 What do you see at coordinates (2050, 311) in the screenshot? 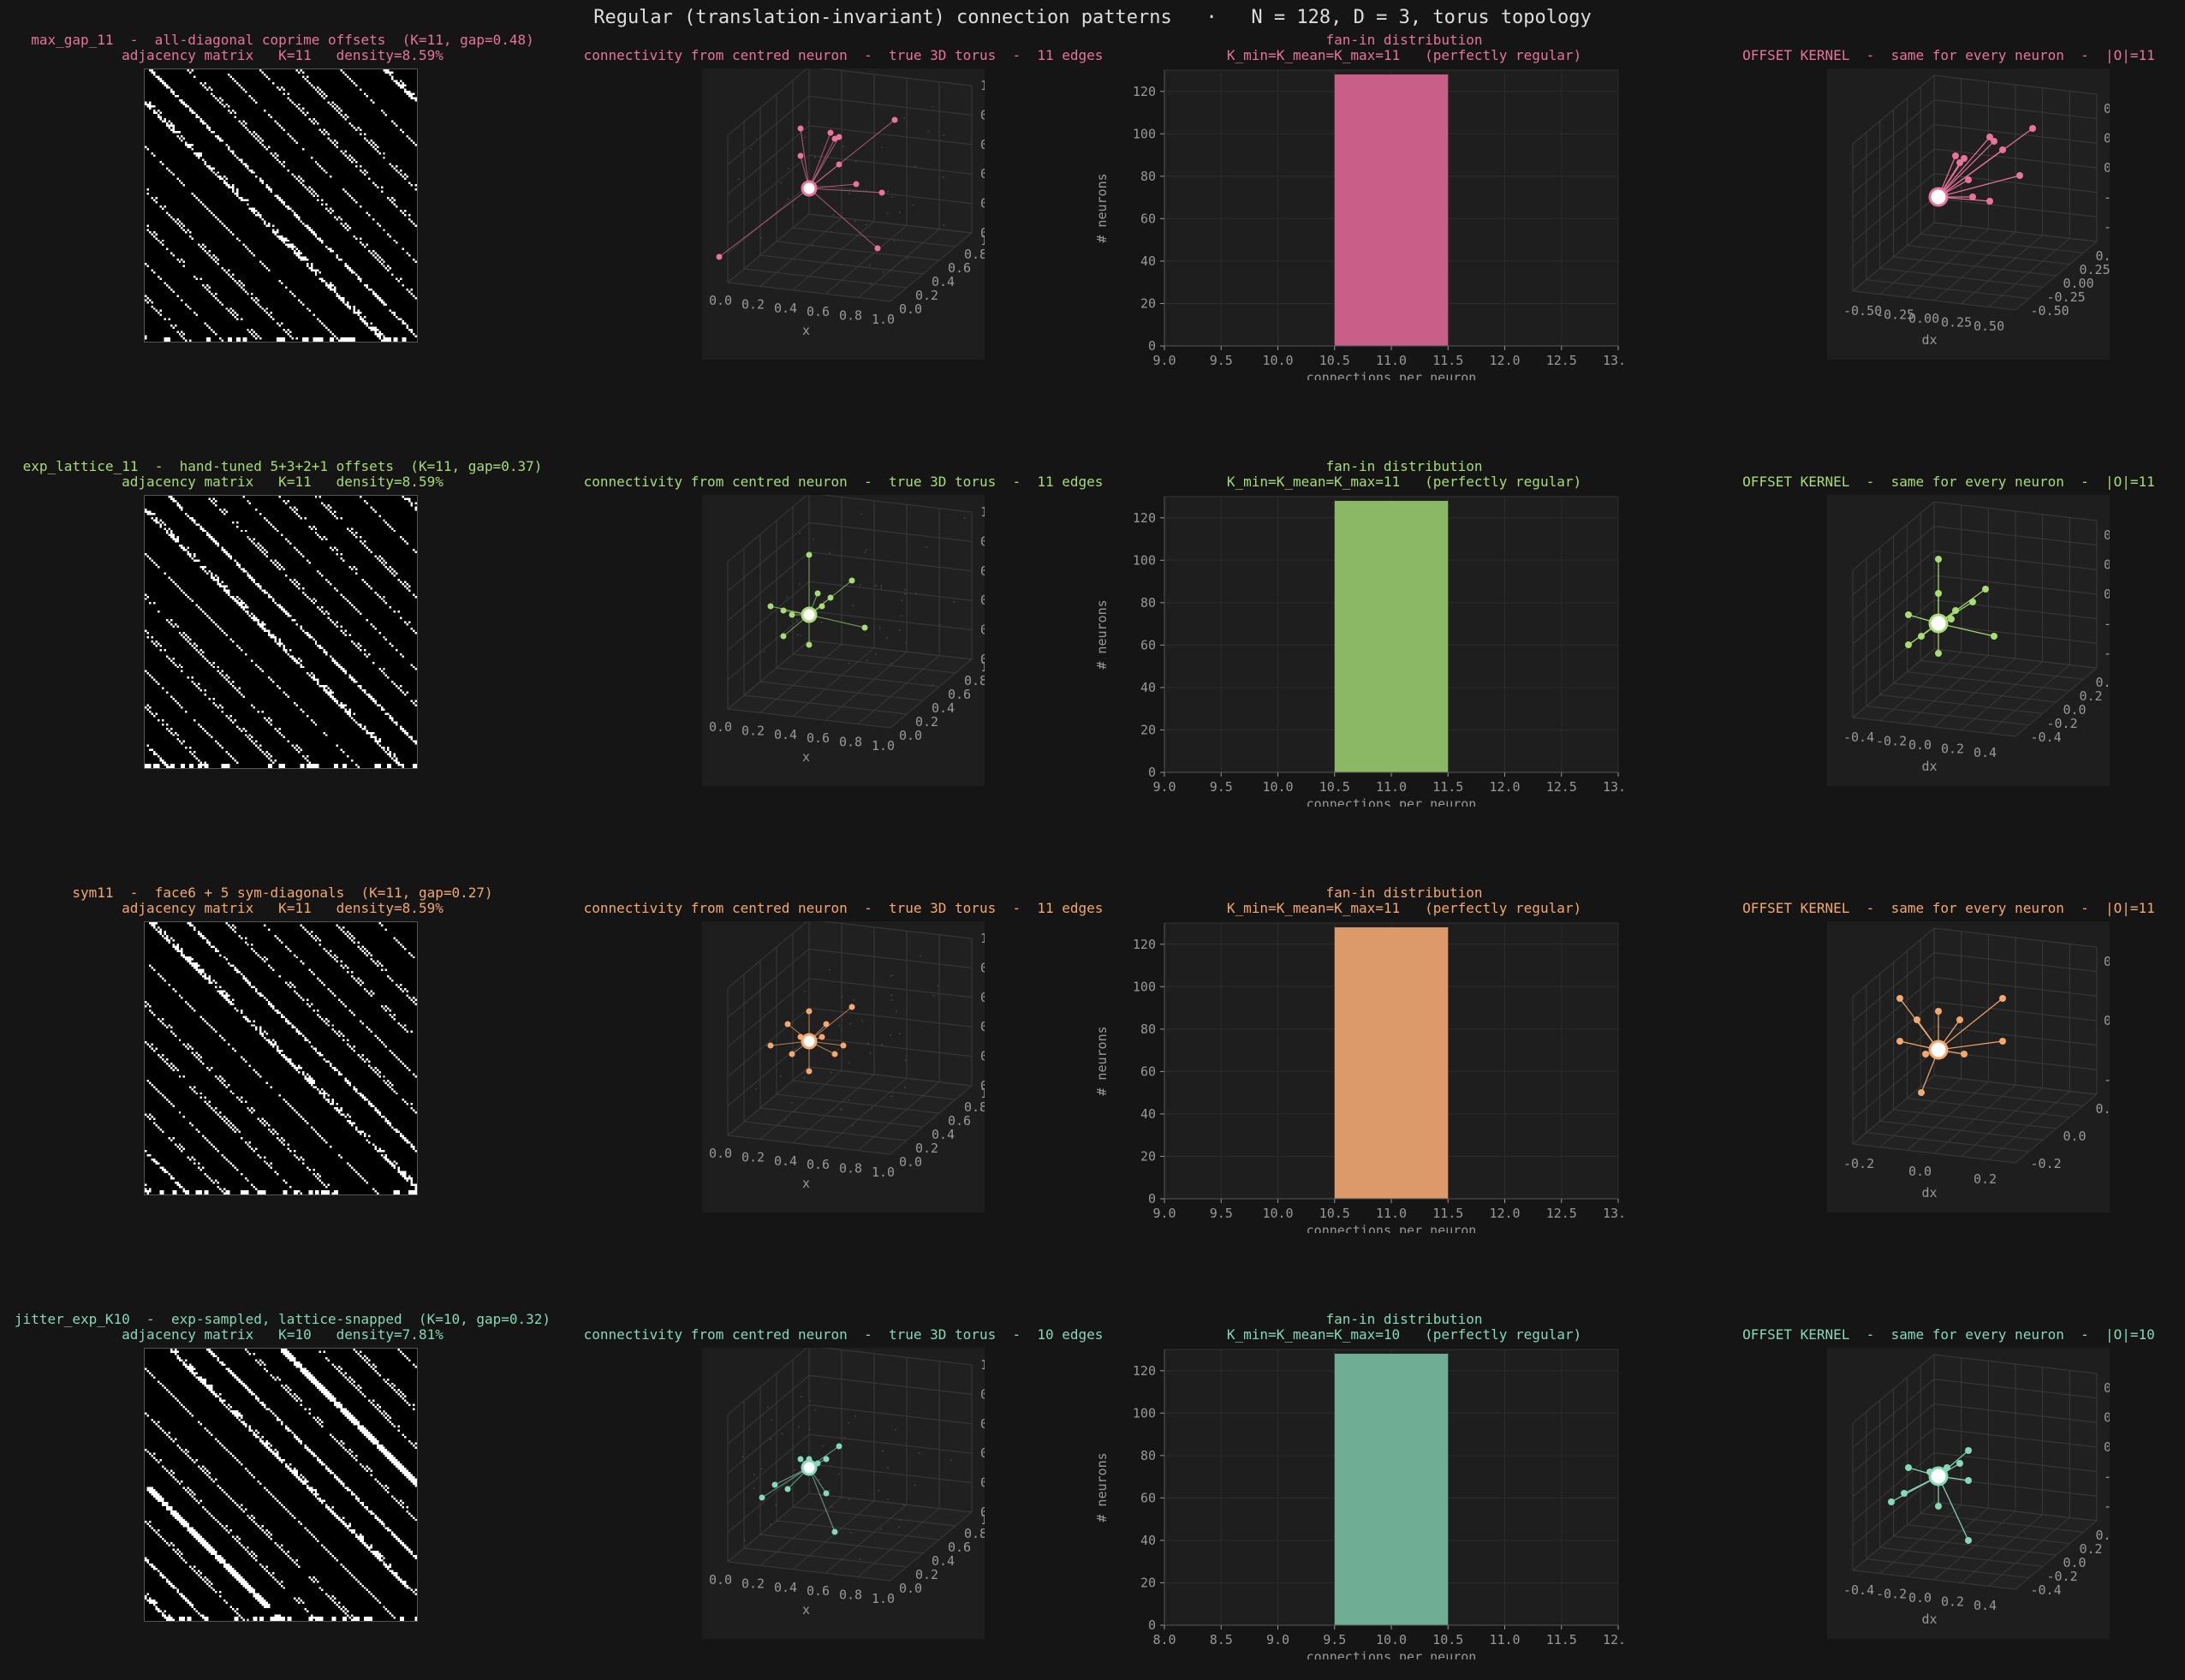
I see `dy-tick-label: -0.50` at bounding box center [2050, 311].